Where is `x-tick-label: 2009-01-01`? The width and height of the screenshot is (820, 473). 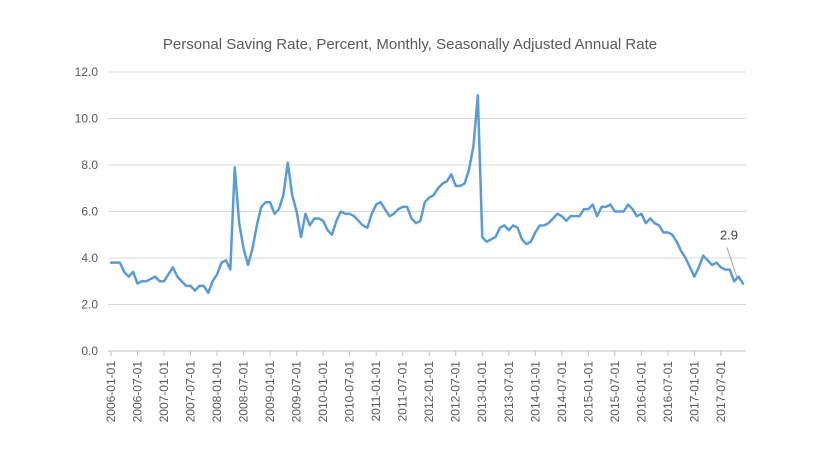 x-tick-label: 2009-01-01 is located at coordinates (270, 392).